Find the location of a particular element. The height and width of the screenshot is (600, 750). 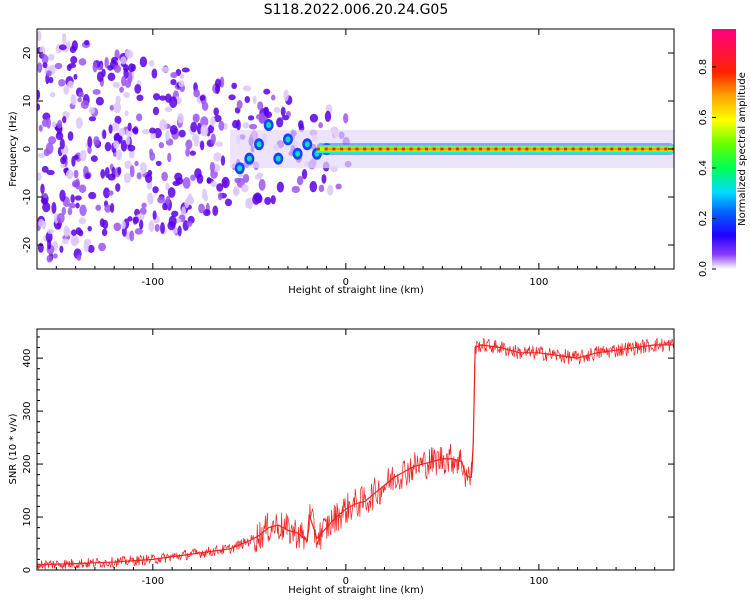

snr-y-tick-label: 400 is located at coordinates (27, 358).